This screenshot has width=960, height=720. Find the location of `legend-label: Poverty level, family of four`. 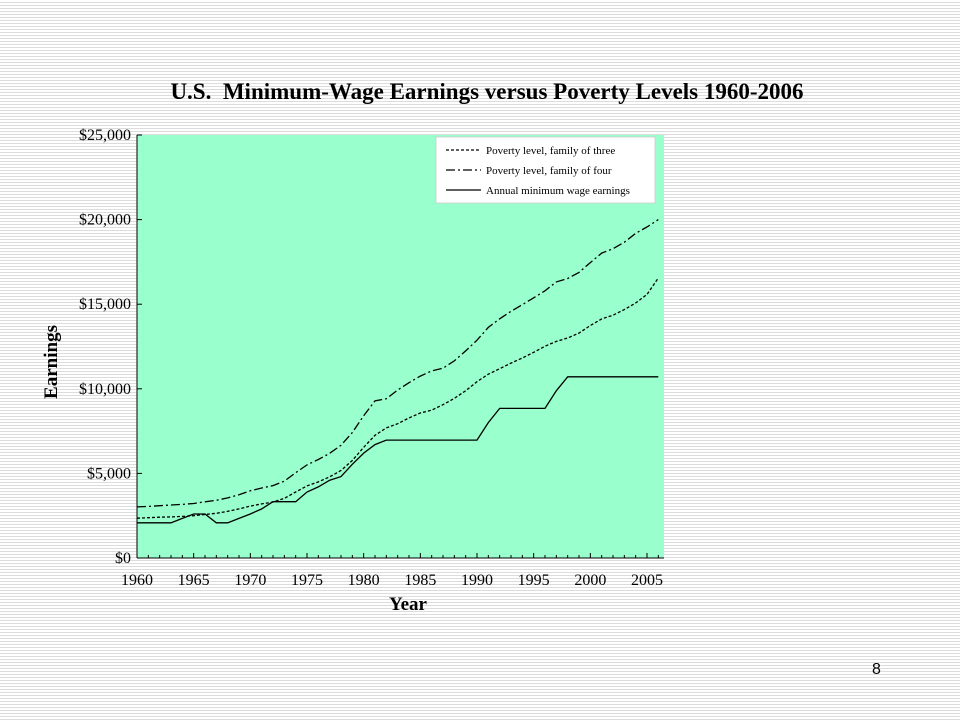

legend-label: Poverty level, family of four is located at coordinates (549, 171).